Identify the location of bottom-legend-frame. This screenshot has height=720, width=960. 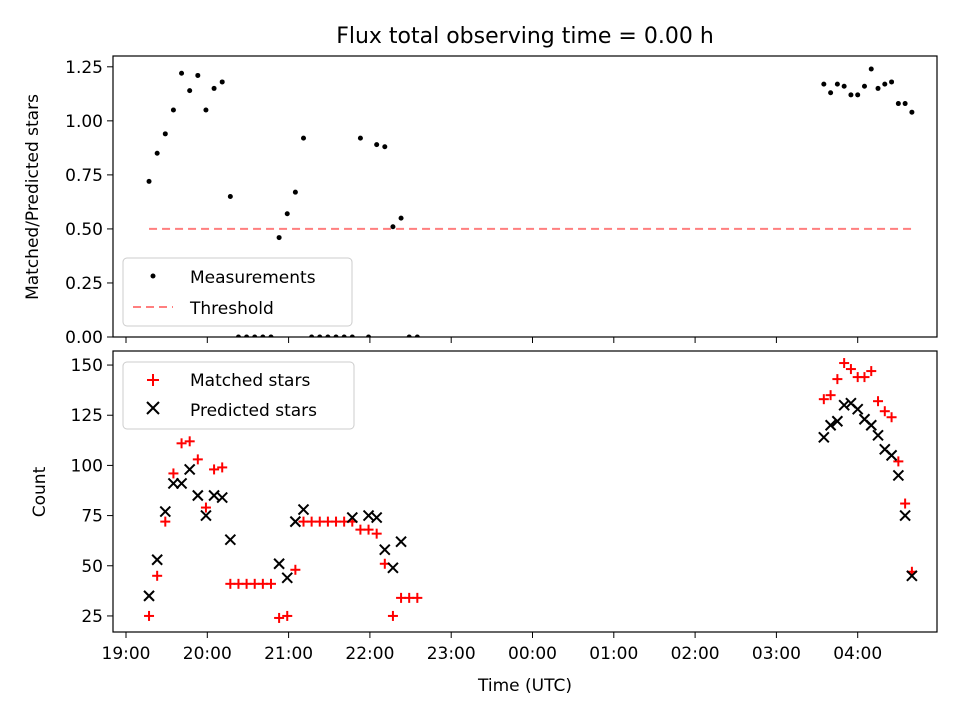
(238, 395).